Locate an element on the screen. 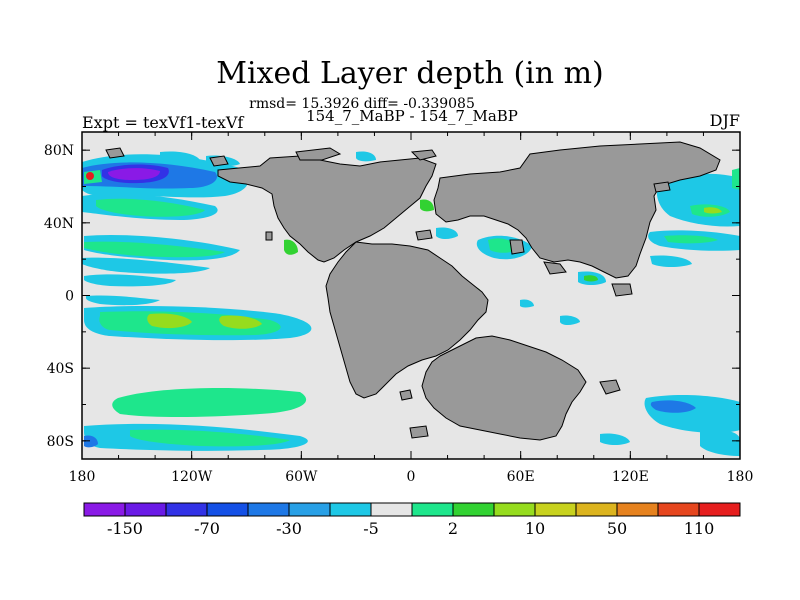 Image resolution: width=800 pixels, height=600 pixels. y-tick-label: 40S is located at coordinates (60, 369).